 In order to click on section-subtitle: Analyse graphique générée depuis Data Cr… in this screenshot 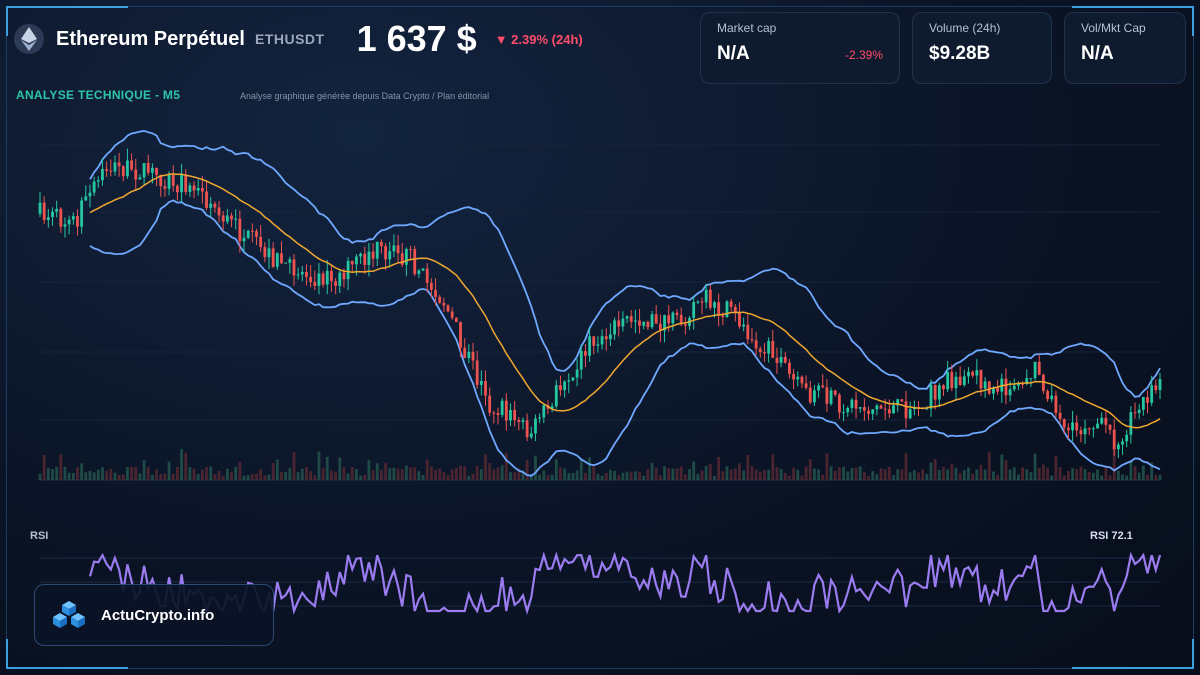, I will do `click(365, 96)`.